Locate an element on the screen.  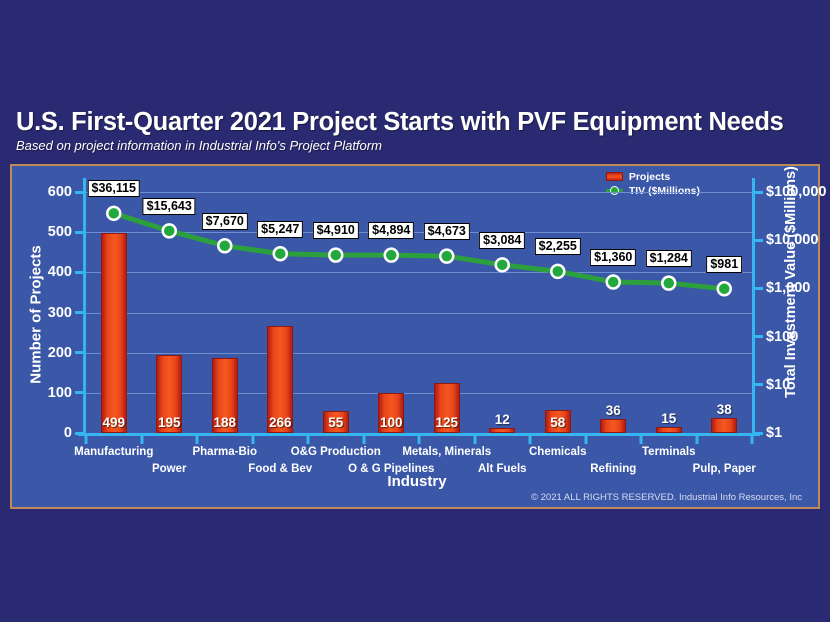
y-axis-right-tick-label: $1 is located at coordinates (774, 433).